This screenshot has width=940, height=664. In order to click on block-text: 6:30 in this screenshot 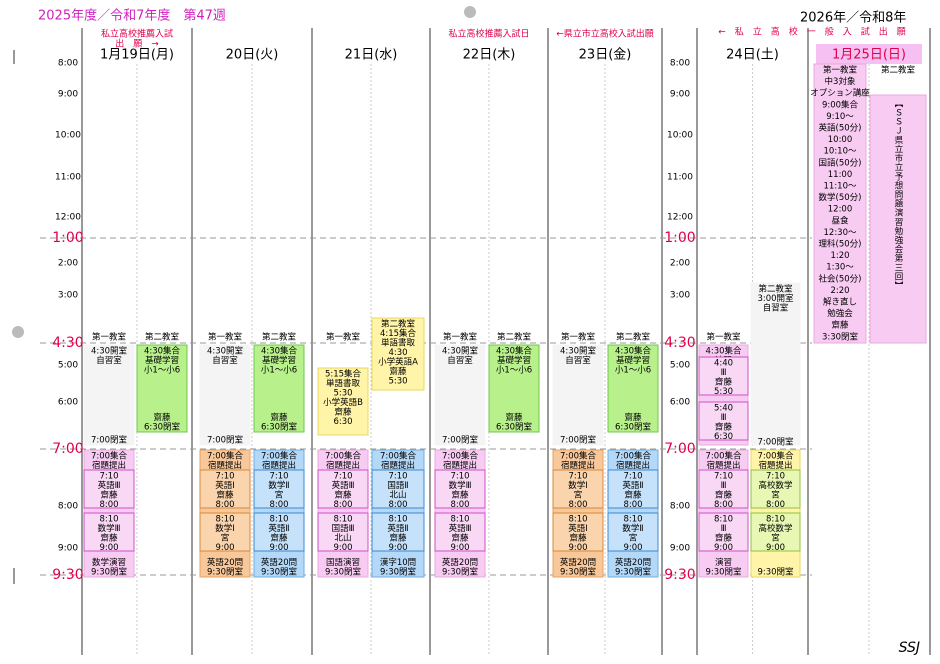, I will do `click(342, 422)`.